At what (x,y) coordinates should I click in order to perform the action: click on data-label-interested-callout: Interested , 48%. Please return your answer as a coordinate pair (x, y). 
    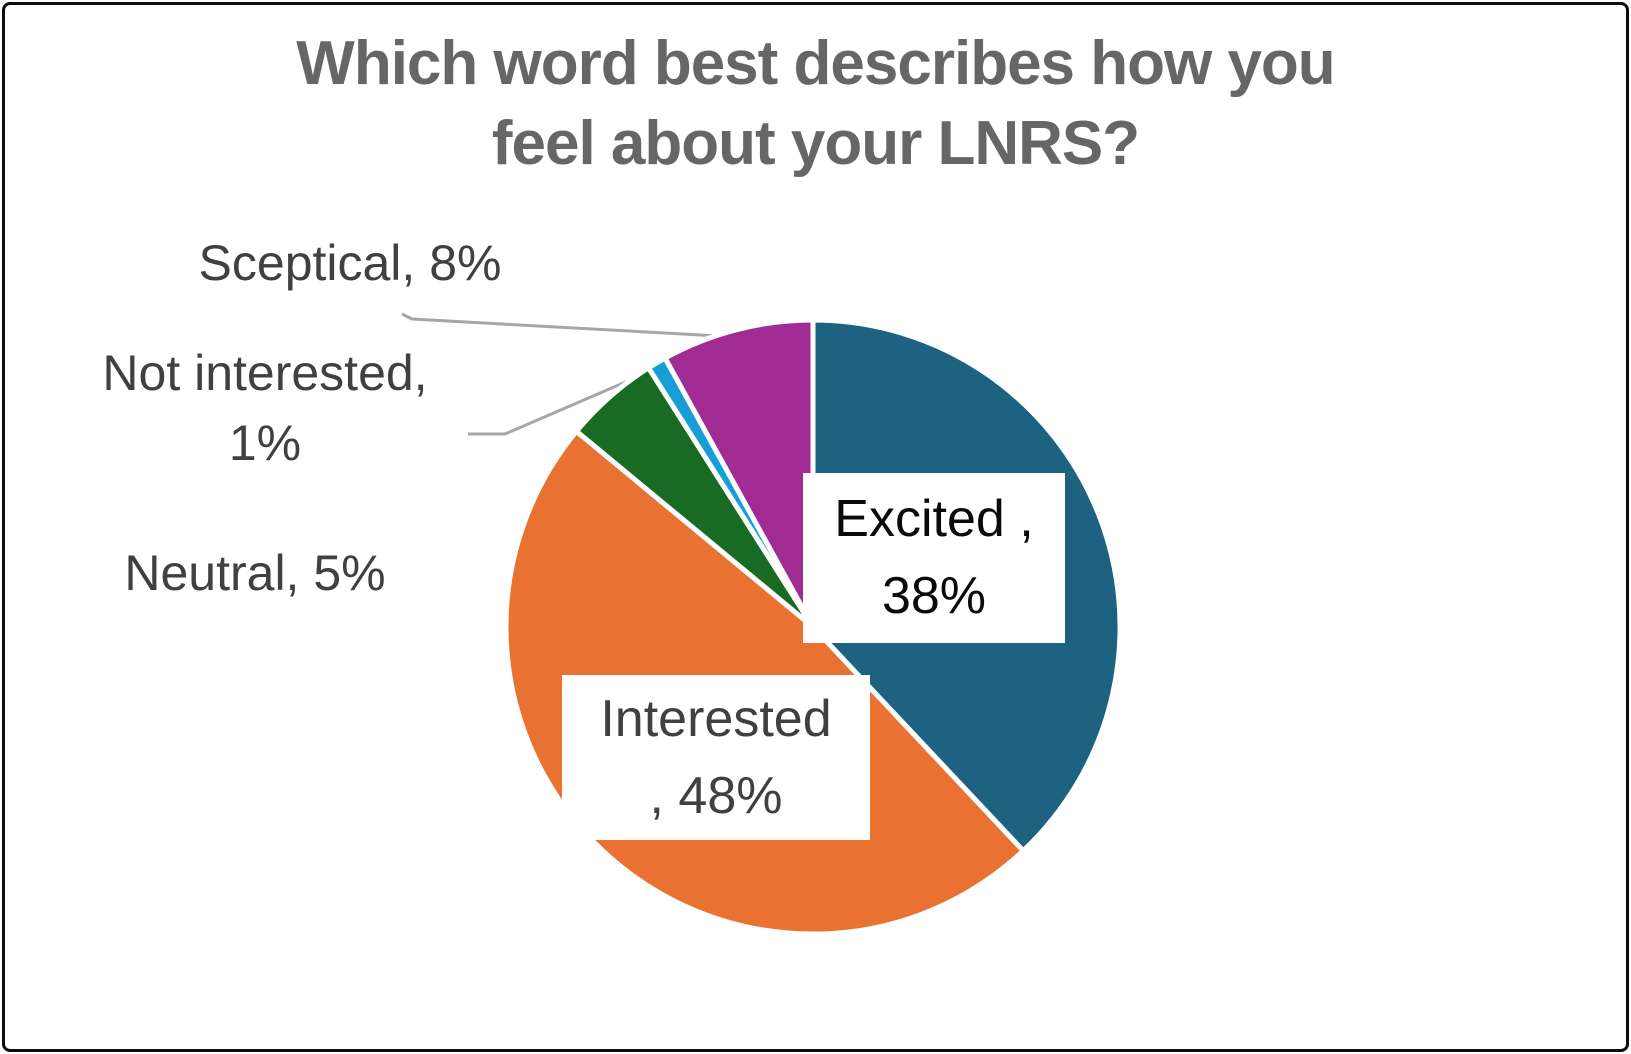
    Looking at the image, I should click on (716, 757).